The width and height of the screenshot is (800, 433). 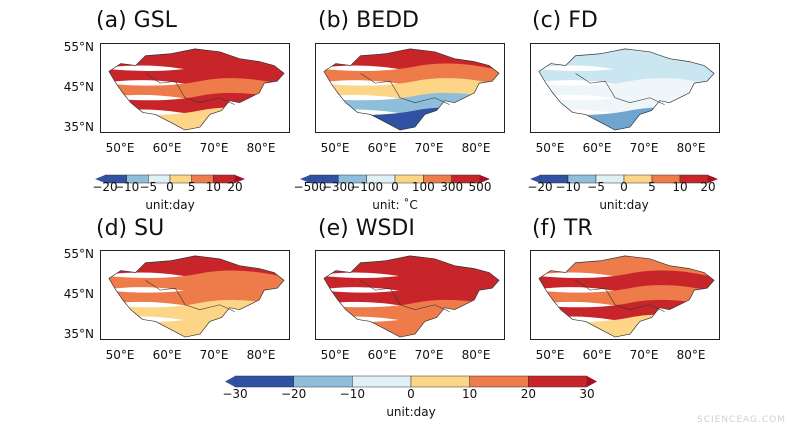 What do you see at coordinates (367, 187) in the screenshot?
I see `colorbar-tick-label: −100` at bounding box center [367, 187].